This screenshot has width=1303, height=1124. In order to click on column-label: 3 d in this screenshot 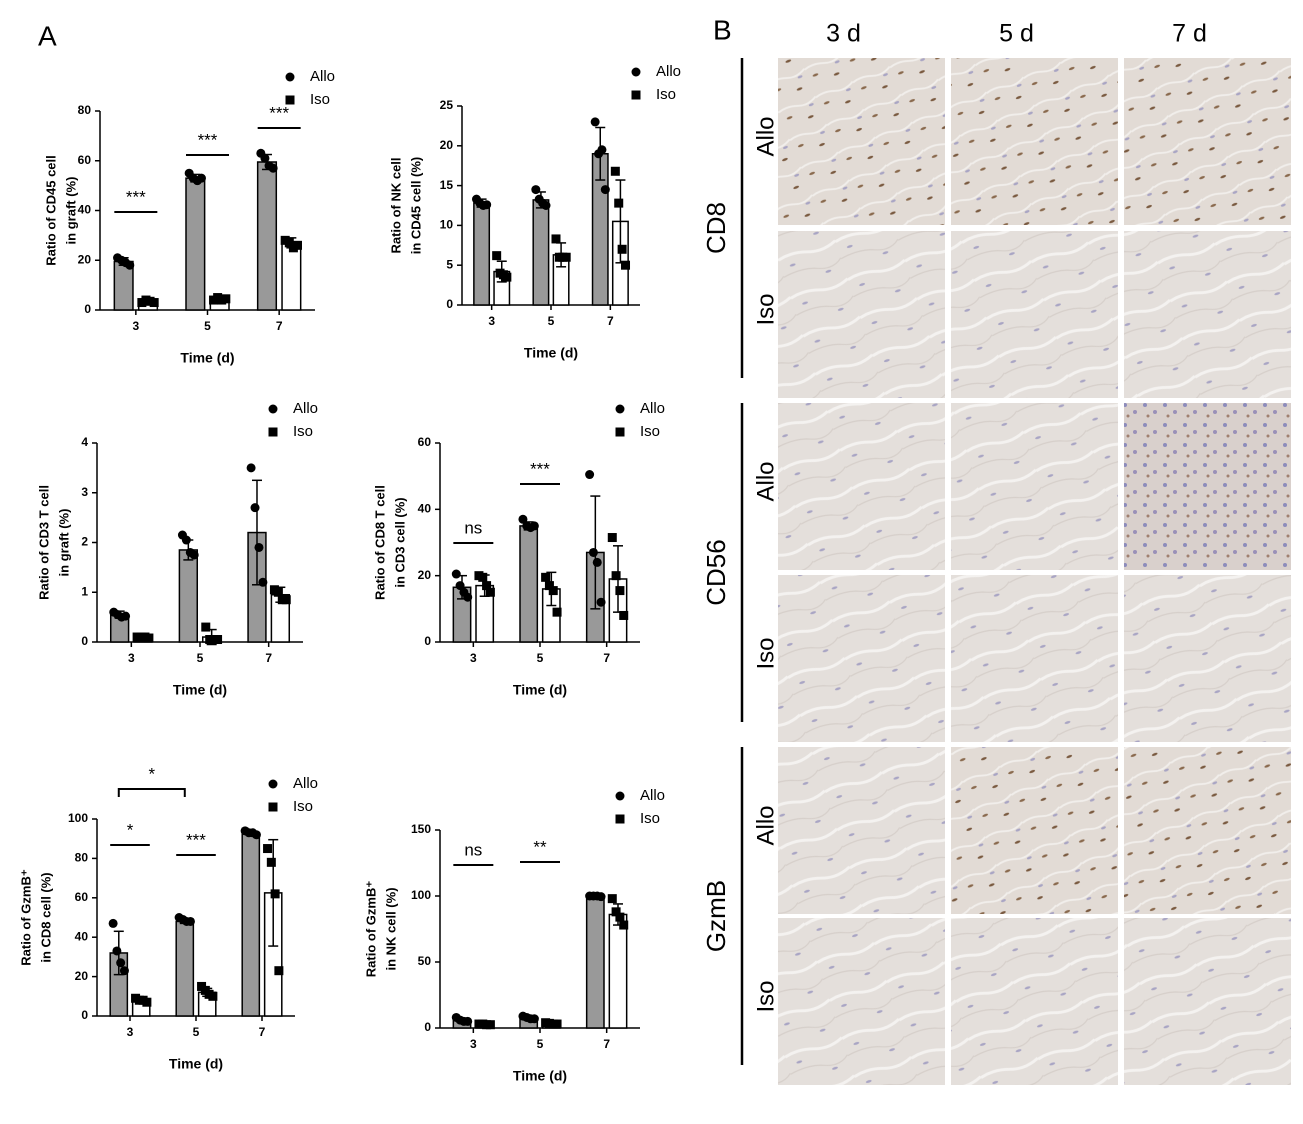, I will do `click(843, 34)`.